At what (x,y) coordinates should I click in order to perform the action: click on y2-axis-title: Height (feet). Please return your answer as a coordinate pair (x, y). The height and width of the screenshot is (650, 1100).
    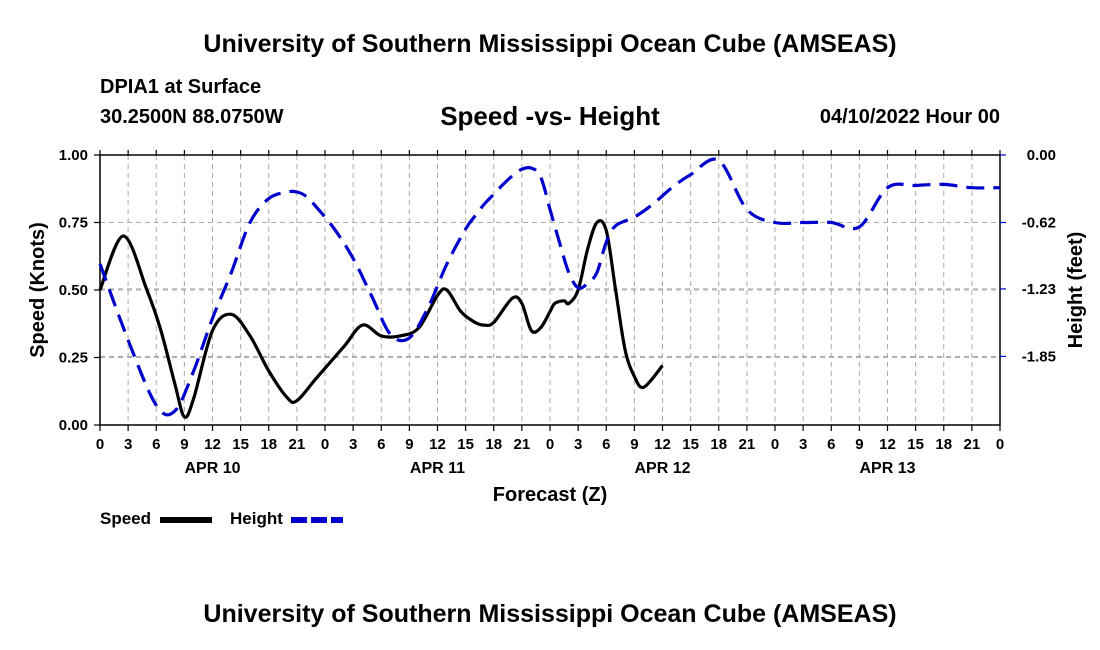
    Looking at the image, I should click on (1076, 290).